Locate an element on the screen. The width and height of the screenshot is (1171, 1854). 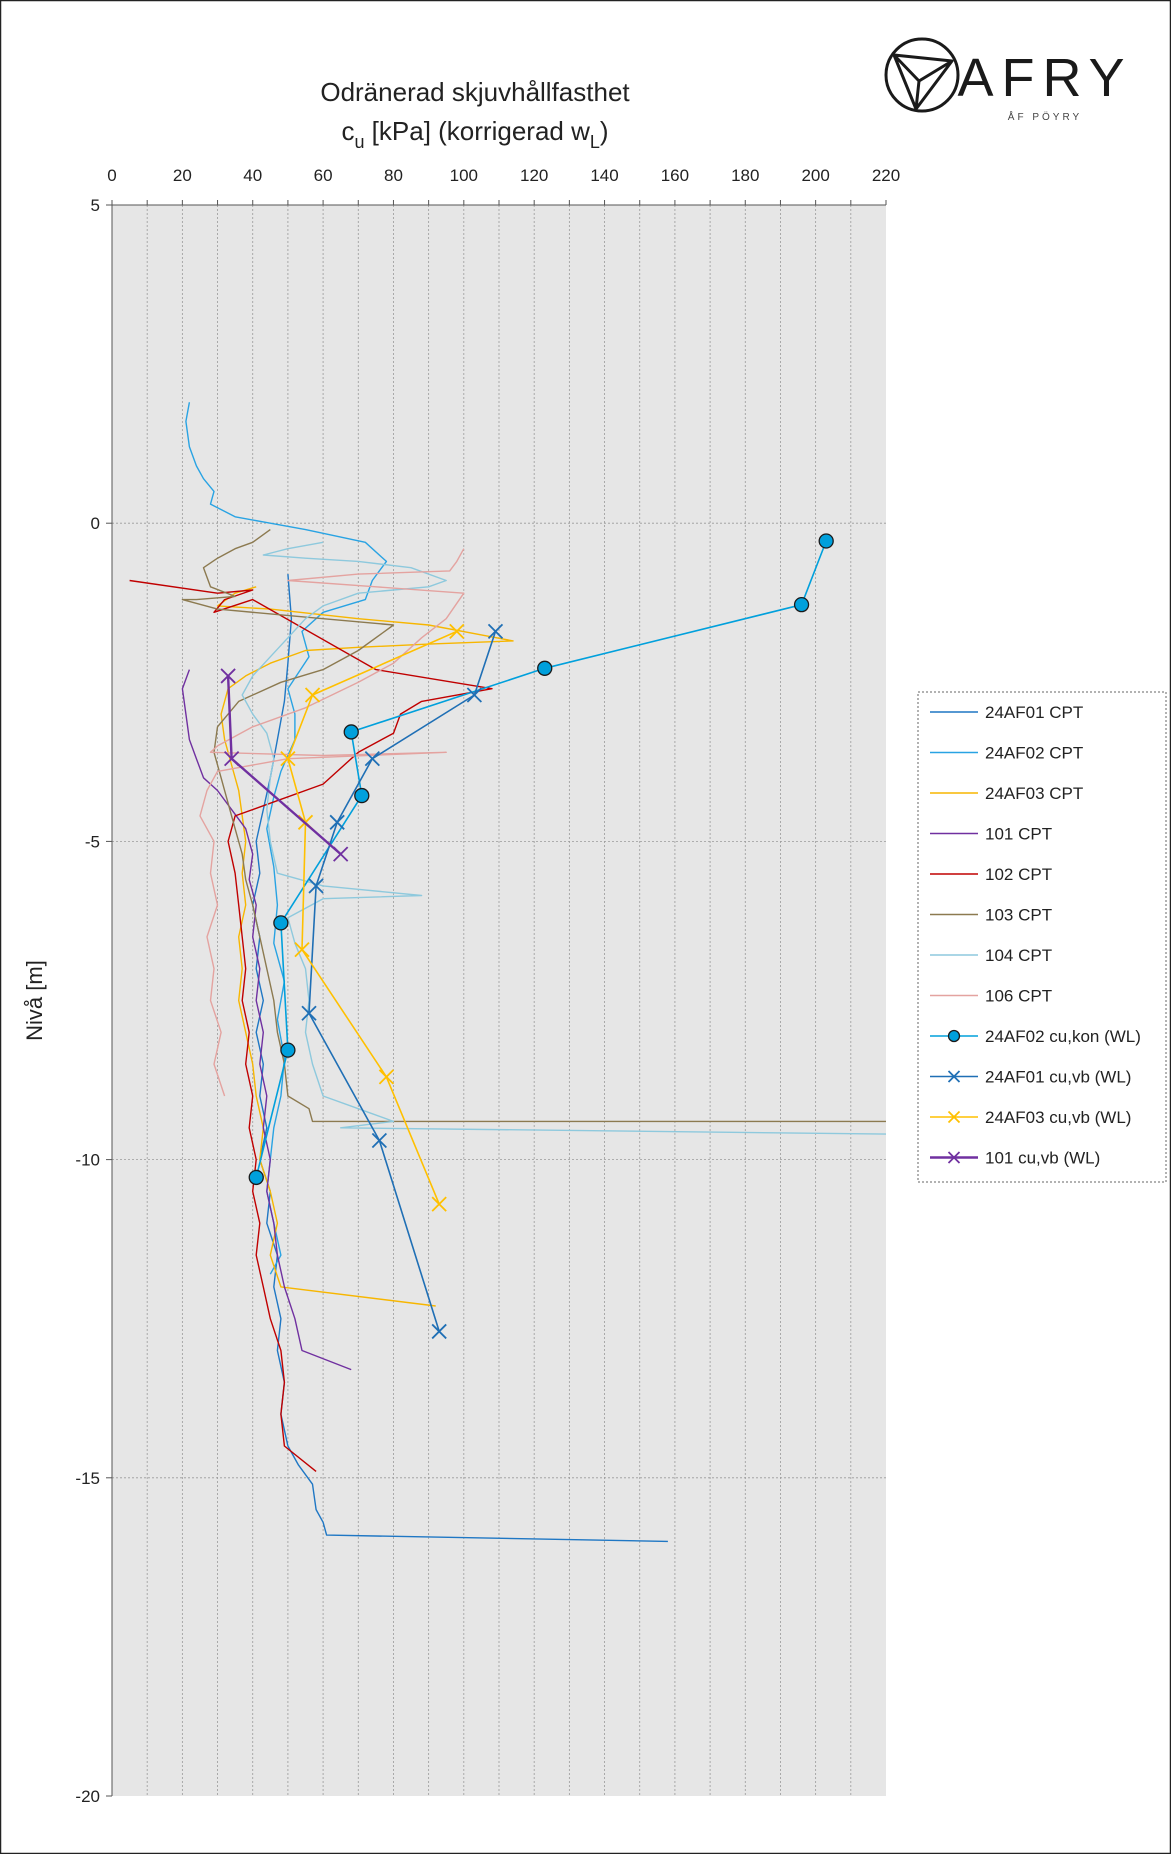
legend-label: 106 CPT is located at coordinates (1018, 996).